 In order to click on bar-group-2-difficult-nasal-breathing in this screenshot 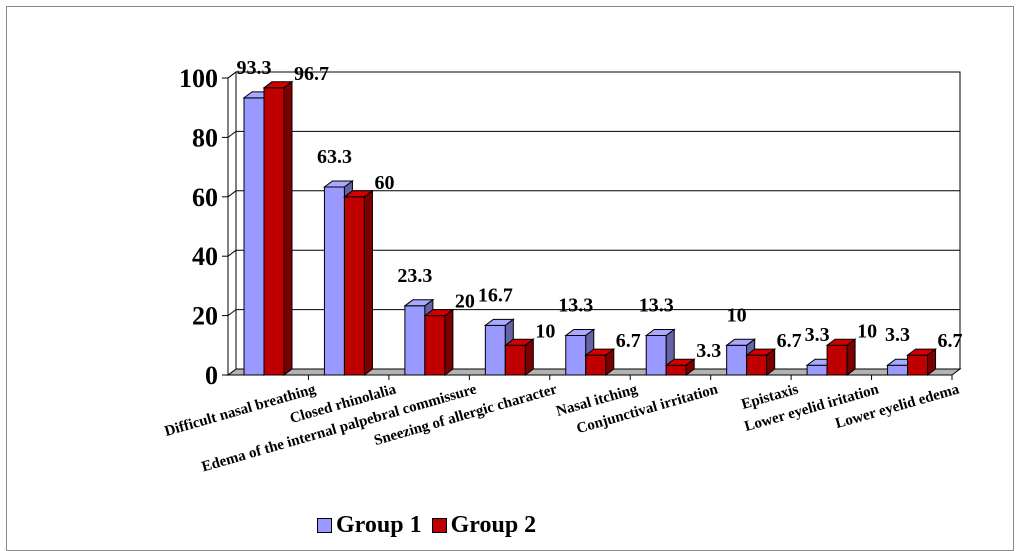, I will do `click(278, 228)`.